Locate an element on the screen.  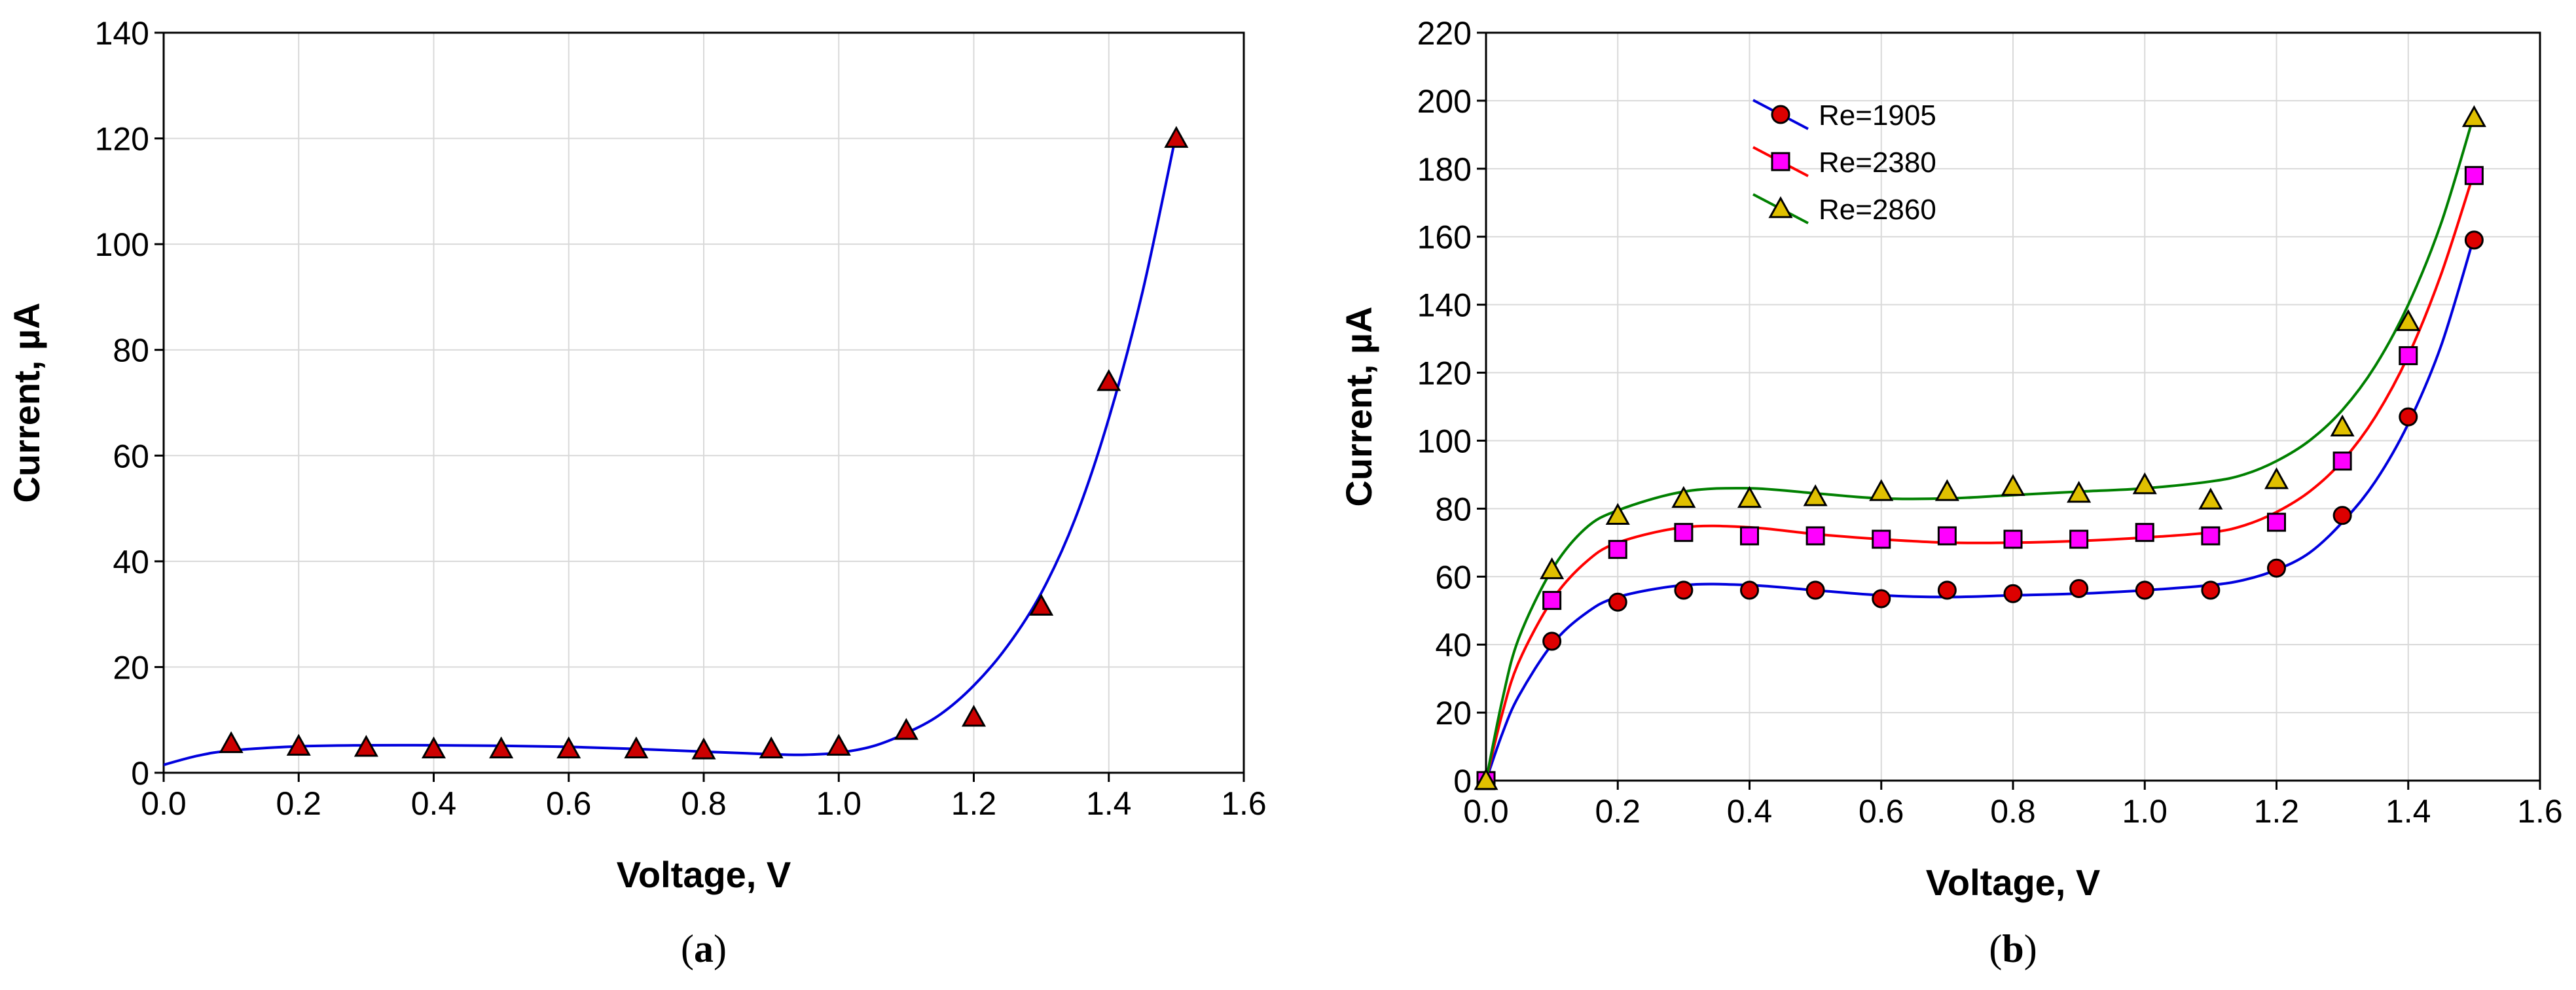
panel-b-y-tick-label: 40 is located at coordinates (1453, 645).